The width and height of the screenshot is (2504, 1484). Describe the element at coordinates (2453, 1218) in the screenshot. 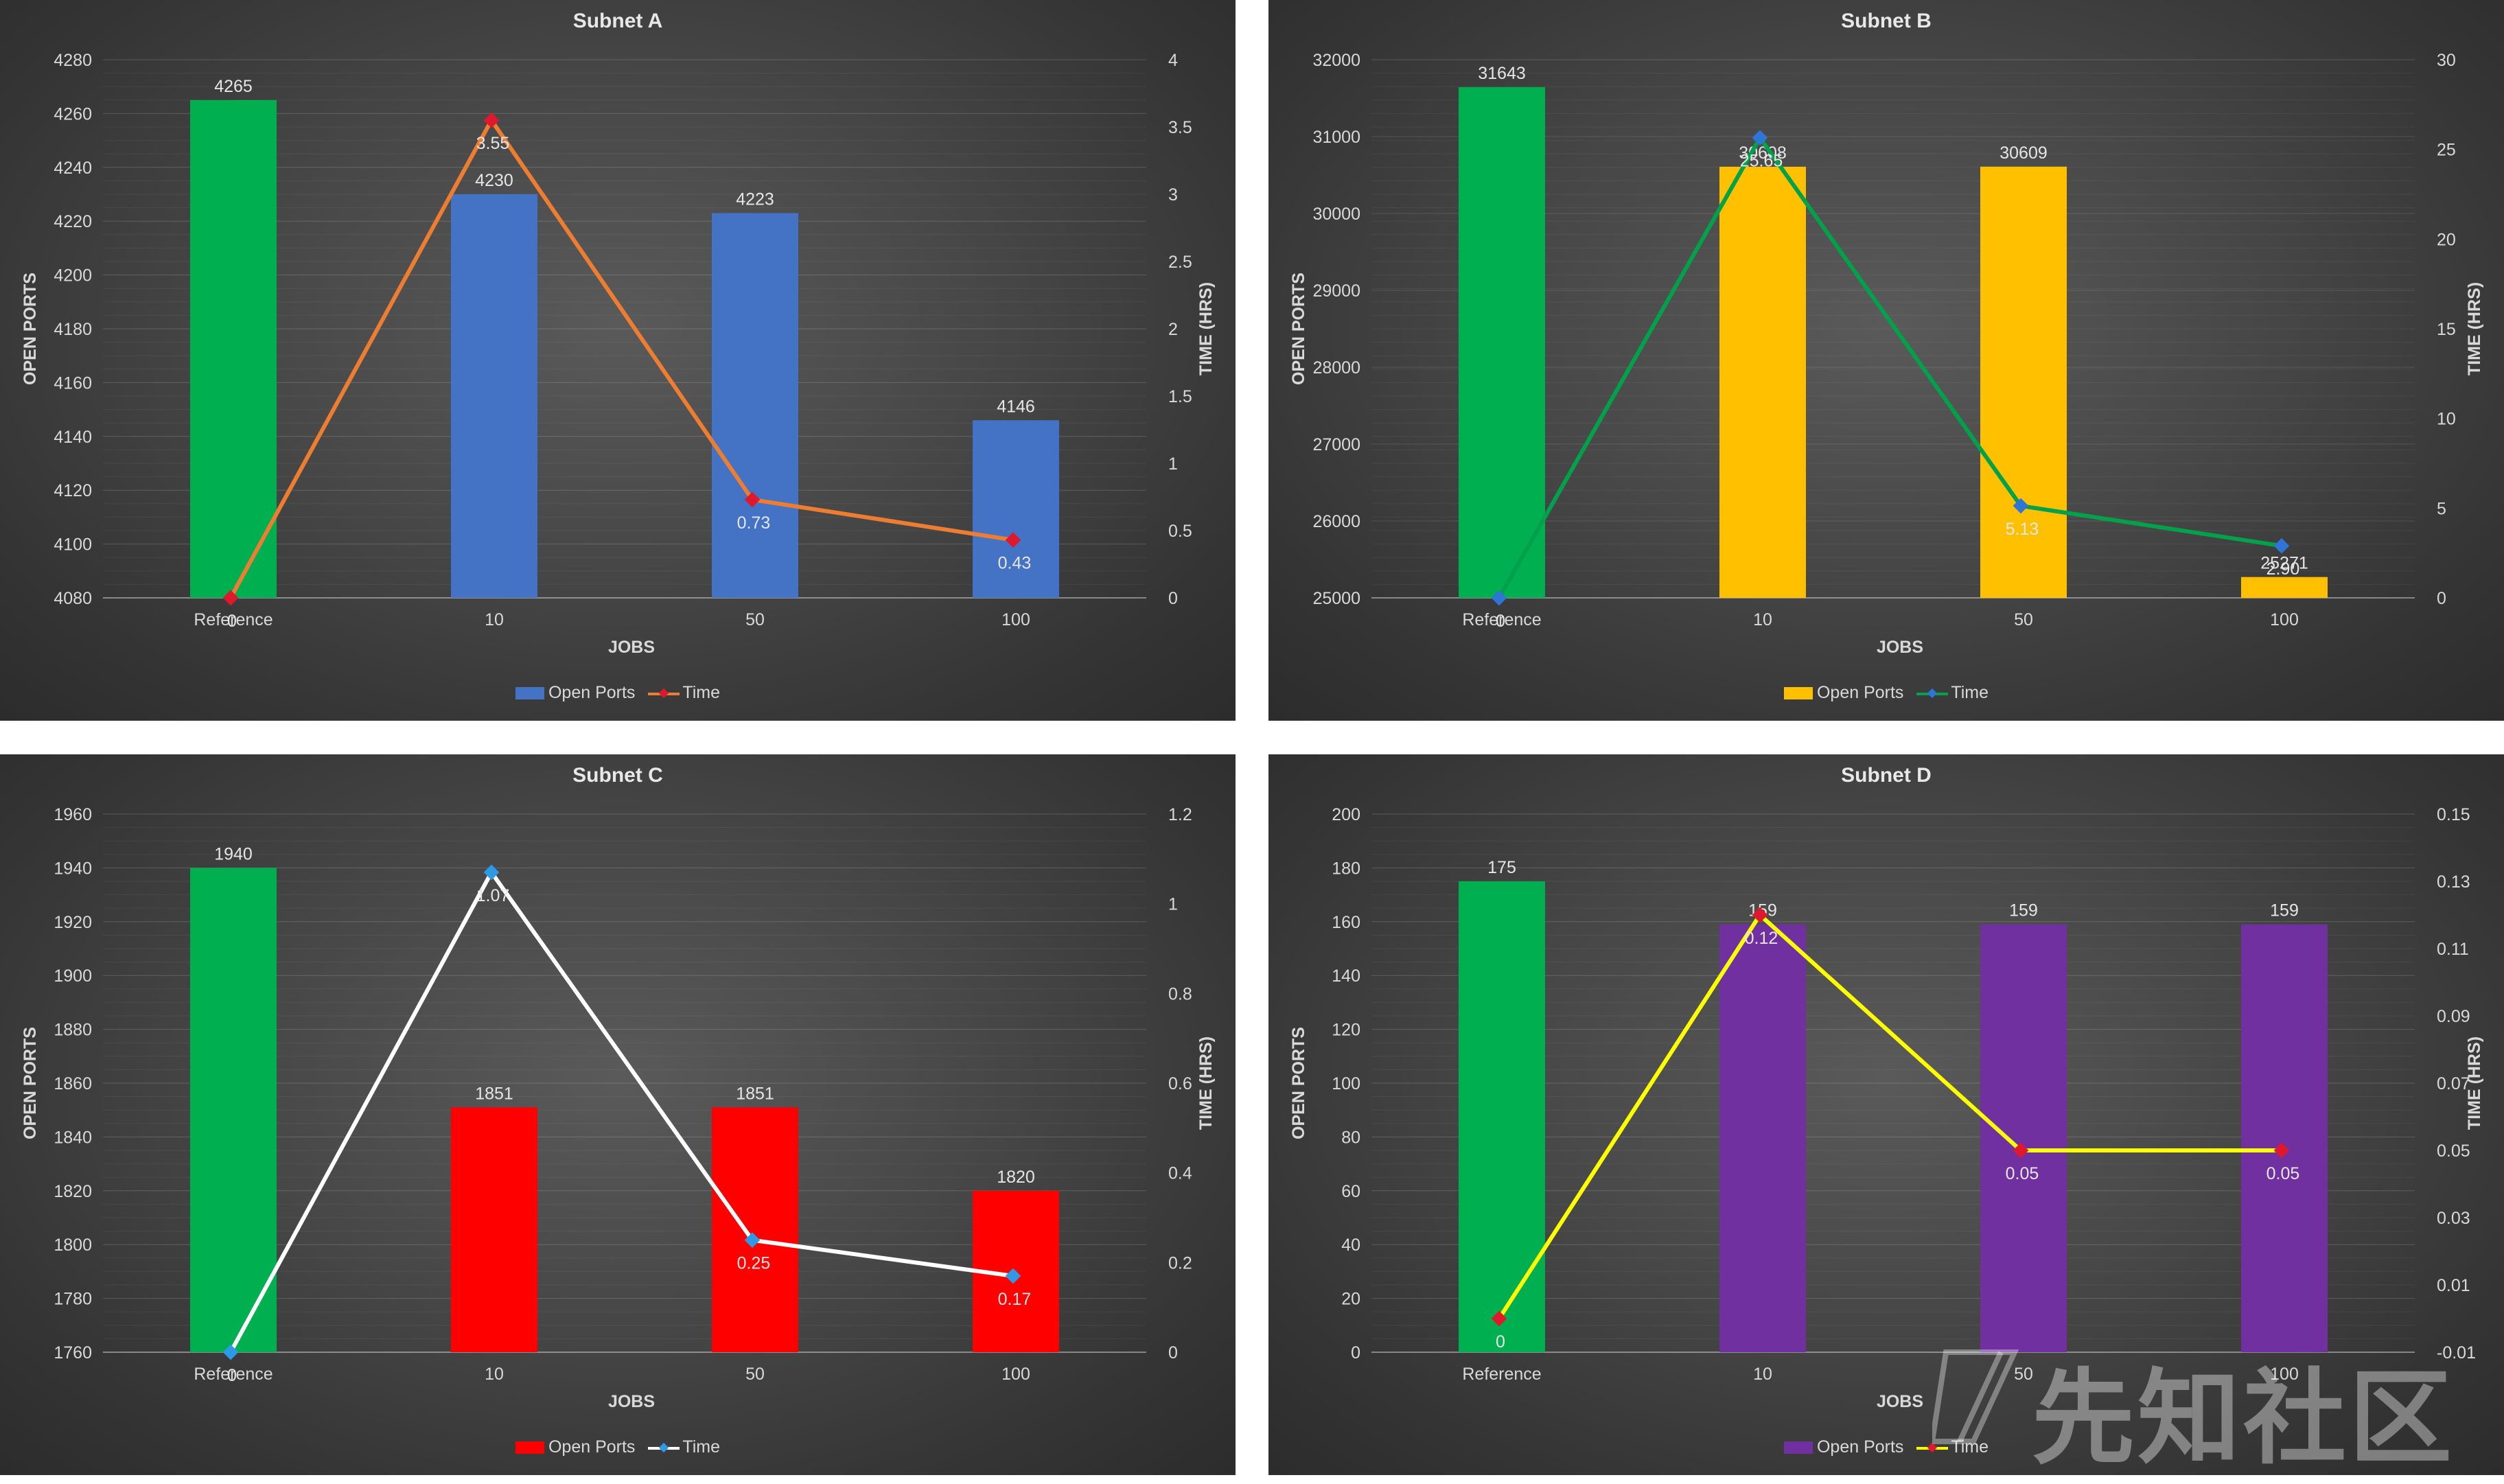

I see `y2-tick-label: 0.03` at that location.